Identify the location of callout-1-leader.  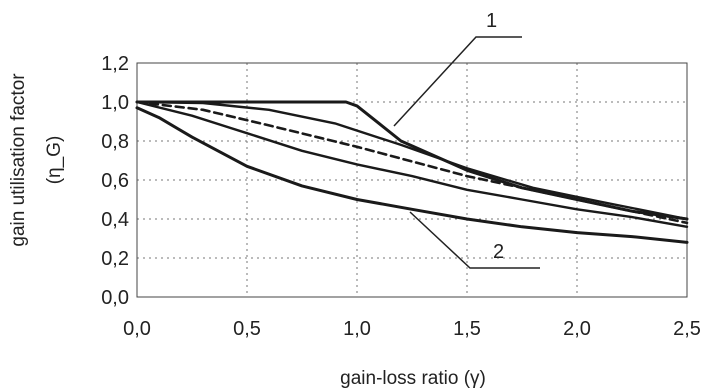
(457, 81).